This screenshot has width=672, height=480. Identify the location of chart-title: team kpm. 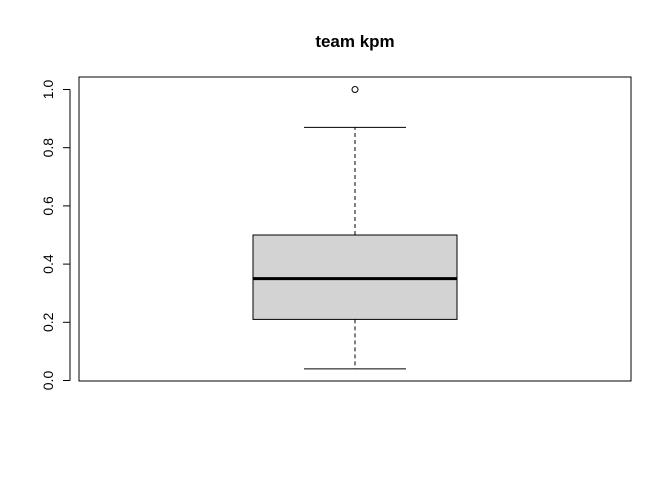
(354, 41).